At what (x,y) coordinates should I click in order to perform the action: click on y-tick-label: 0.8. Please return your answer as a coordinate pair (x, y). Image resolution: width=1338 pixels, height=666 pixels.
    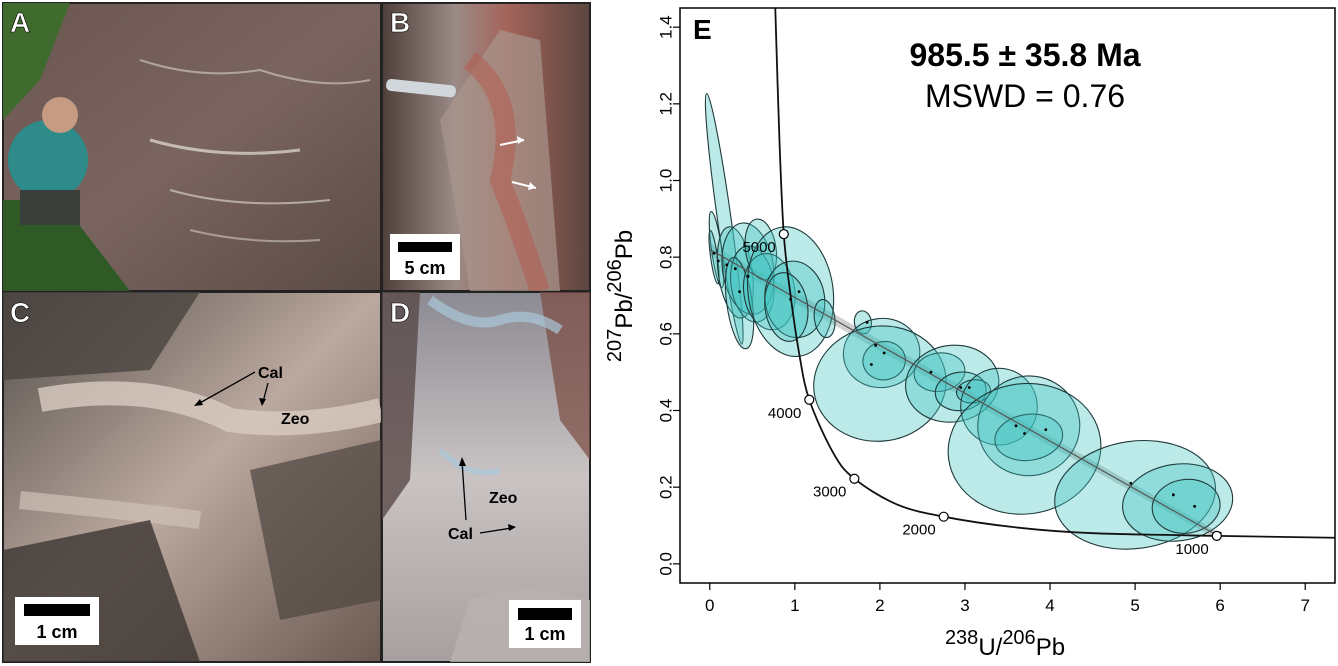
    Looking at the image, I should click on (666, 257).